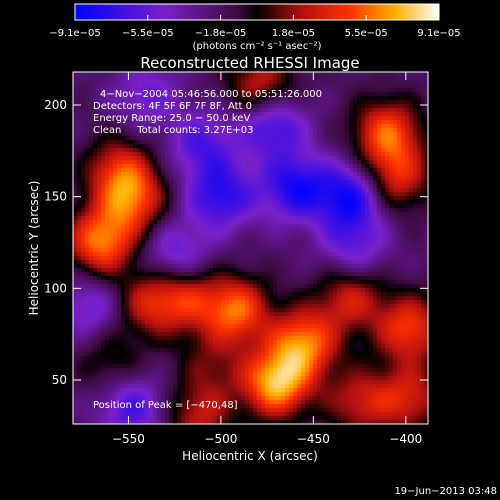 The image size is (500, 500). Describe the element at coordinates (55, 288) in the screenshot. I see `y-tick-label: 100` at that location.